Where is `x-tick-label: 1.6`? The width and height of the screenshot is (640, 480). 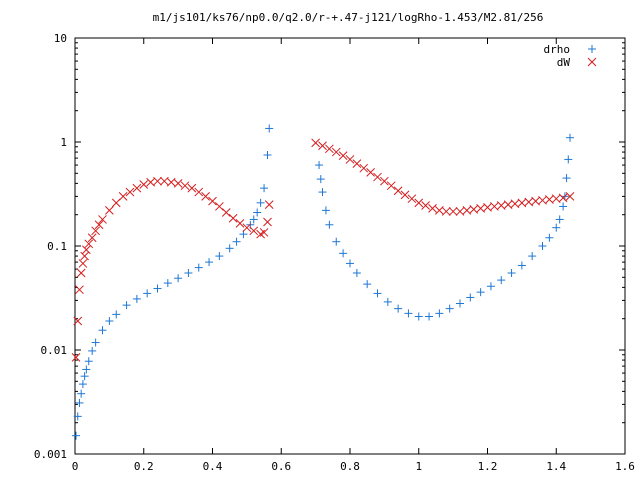
x-tick-label: 1.6 is located at coordinates (625, 466).